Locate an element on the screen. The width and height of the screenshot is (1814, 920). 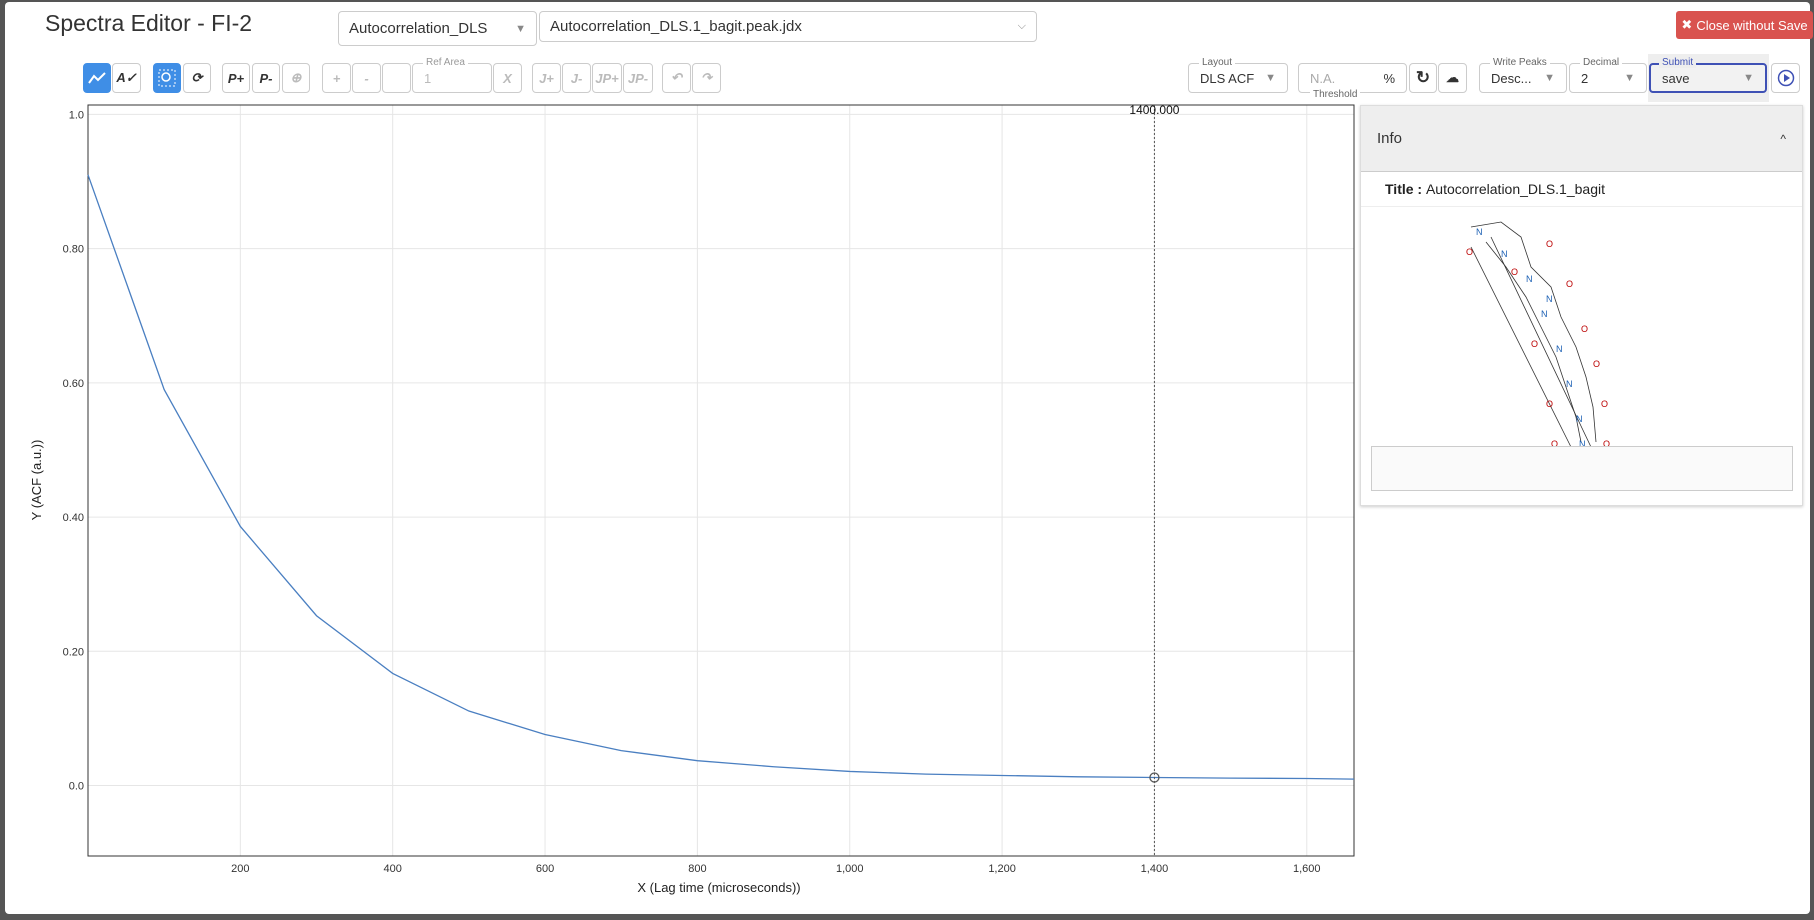
y-axis-label: Y (ACF (a.u.)) is located at coordinates (36, 480).